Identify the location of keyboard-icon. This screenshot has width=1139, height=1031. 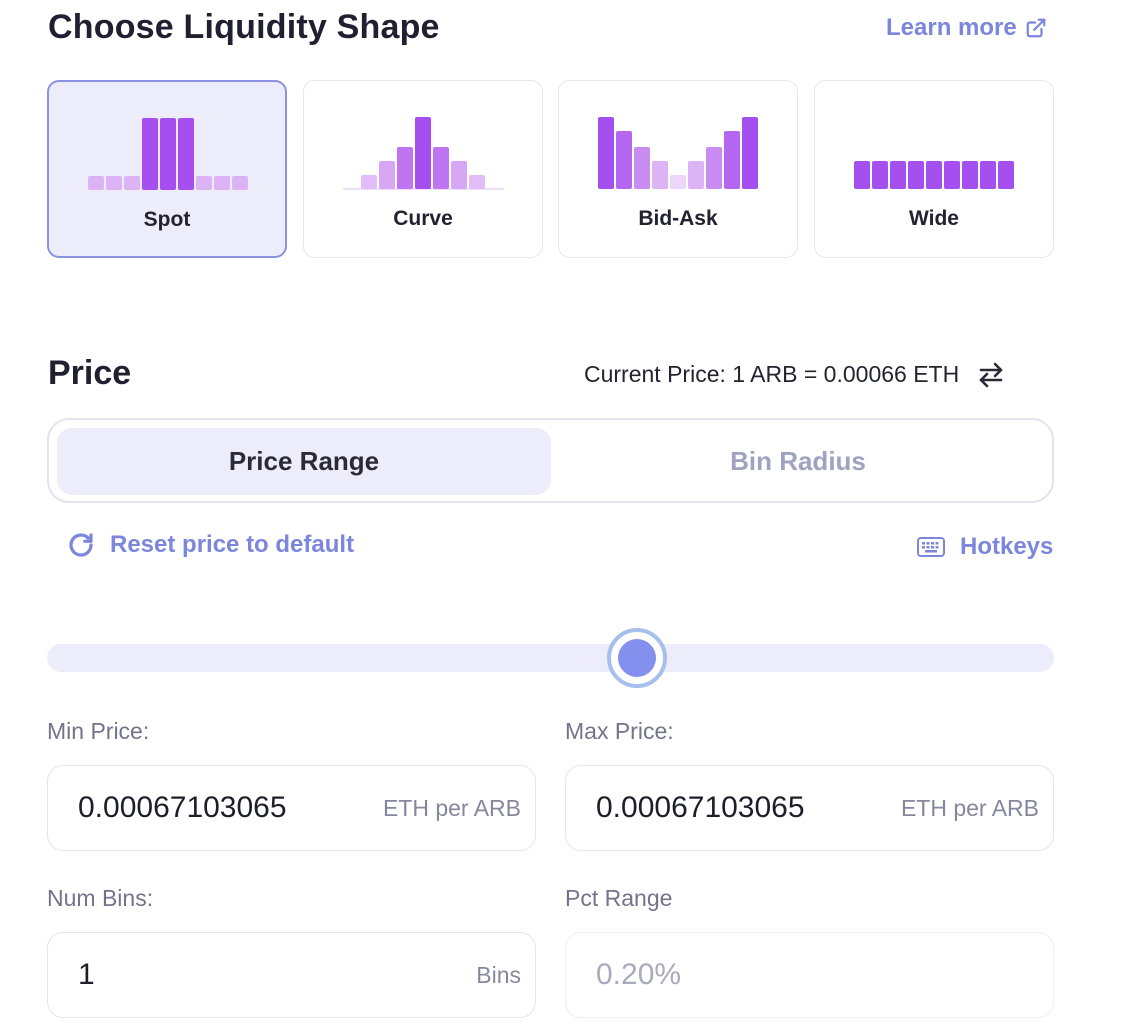
(931, 547).